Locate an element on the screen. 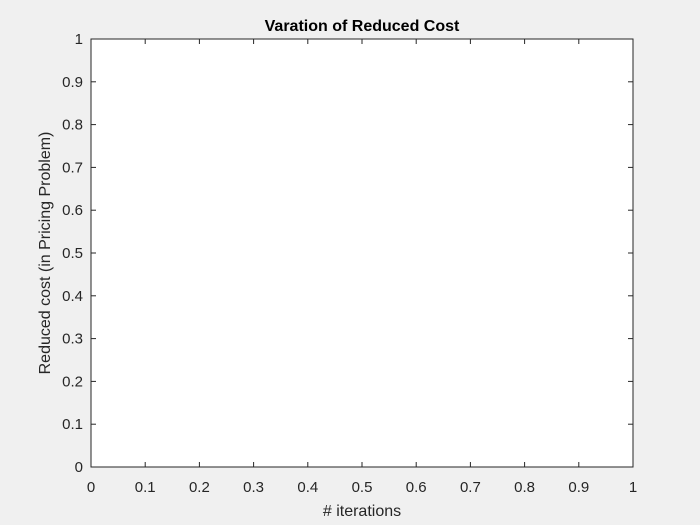 Image resolution: width=700 pixels, height=525 pixels. x-tick-label: 0 is located at coordinates (91, 487).